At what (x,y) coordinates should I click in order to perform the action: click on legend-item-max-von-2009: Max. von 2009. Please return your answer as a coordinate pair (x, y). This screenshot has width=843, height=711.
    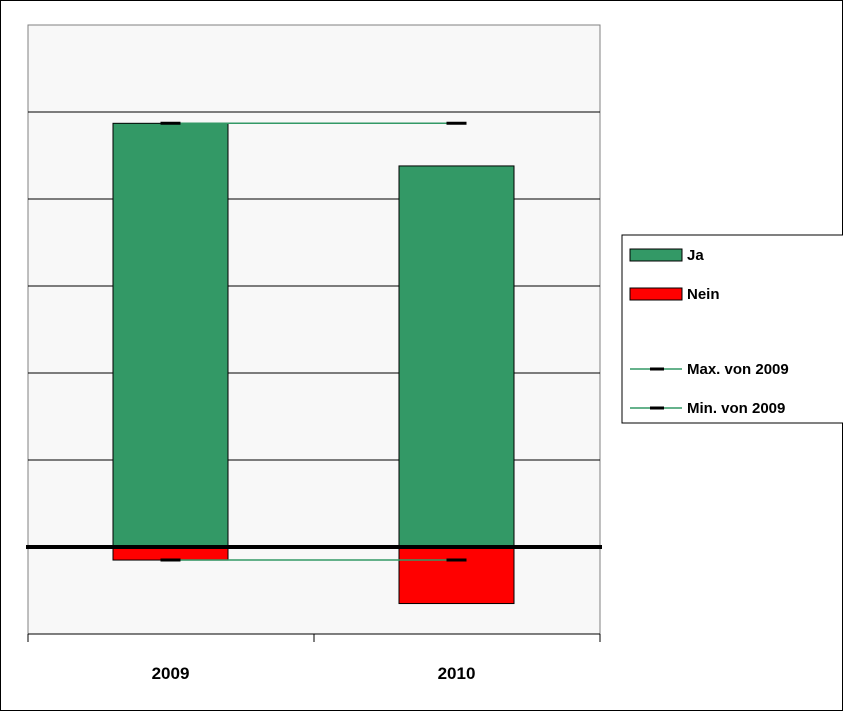
    Looking at the image, I should click on (709, 369).